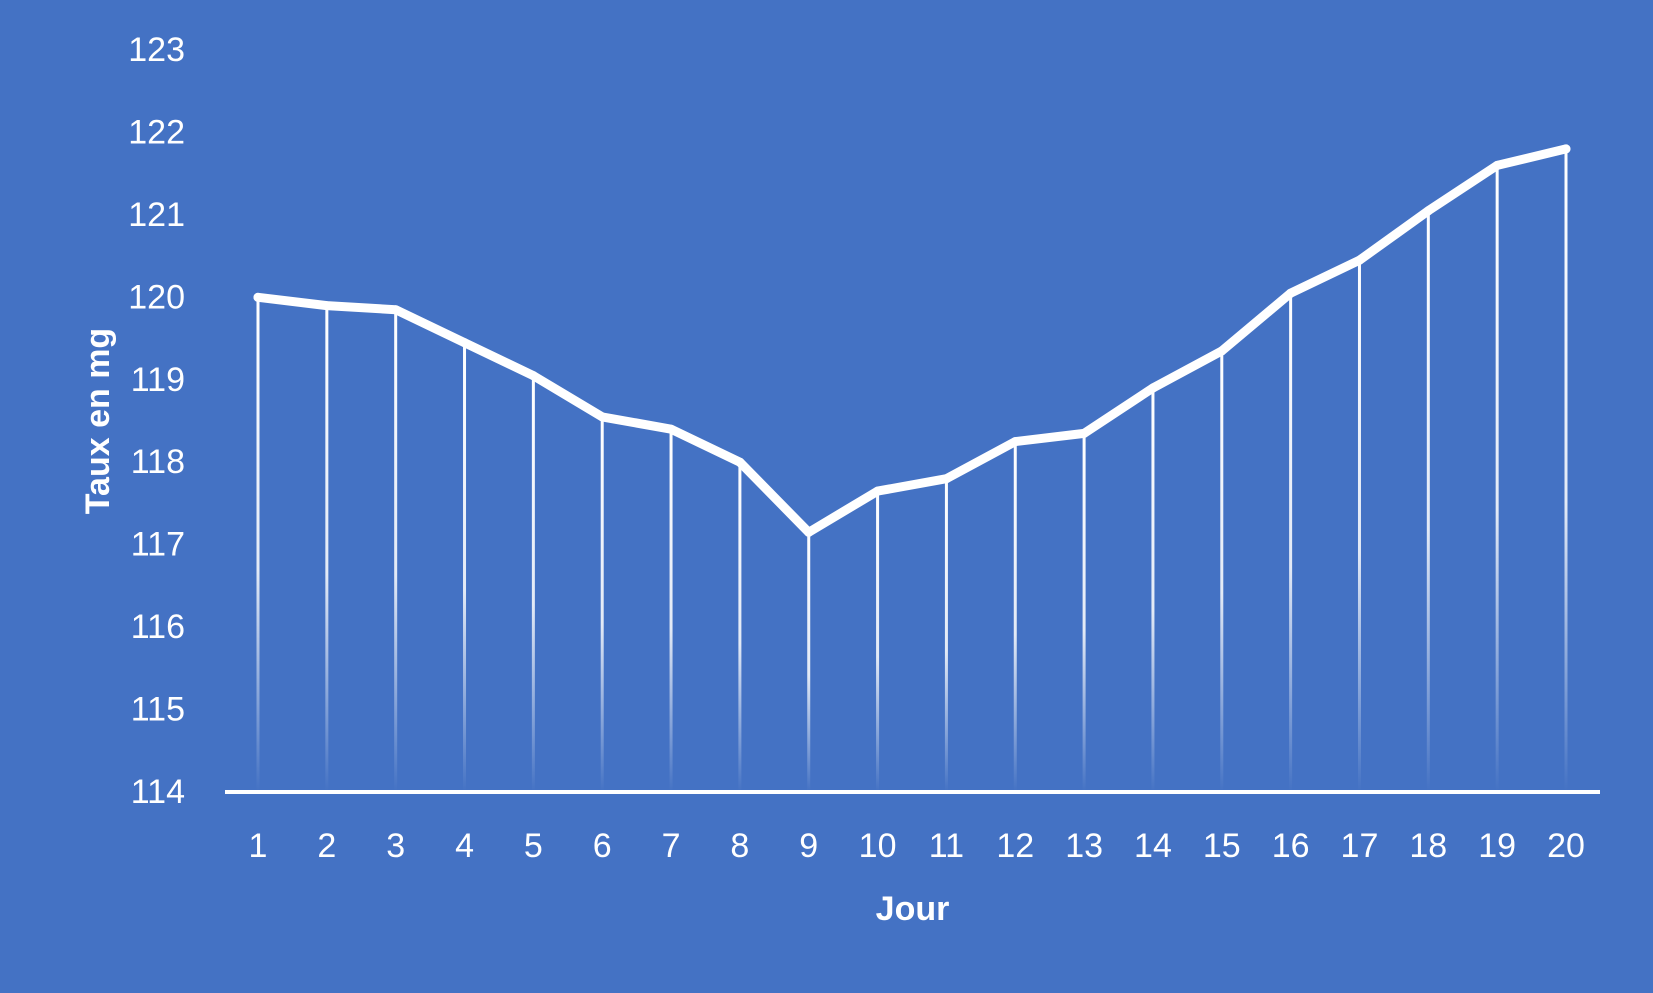 The height and width of the screenshot is (993, 1653). Describe the element at coordinates (1291, 846) in the screenshot. I see `x-tick-label: 16` at that location.